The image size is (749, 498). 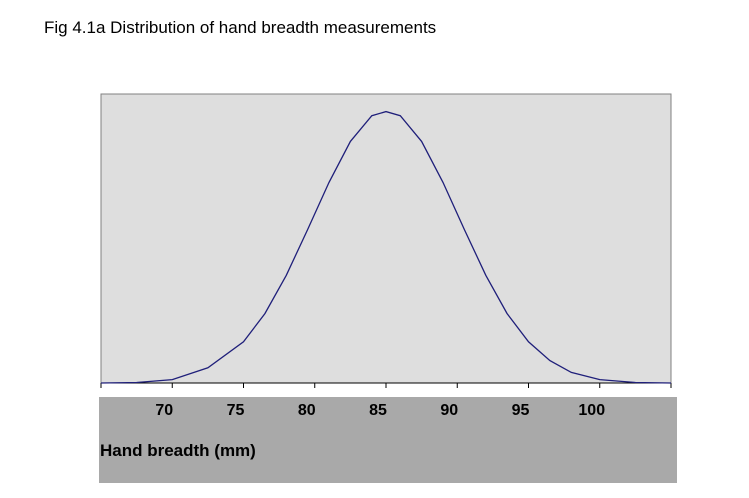 I want to click on x-tick-label: 100, so click(x=591, y=410).